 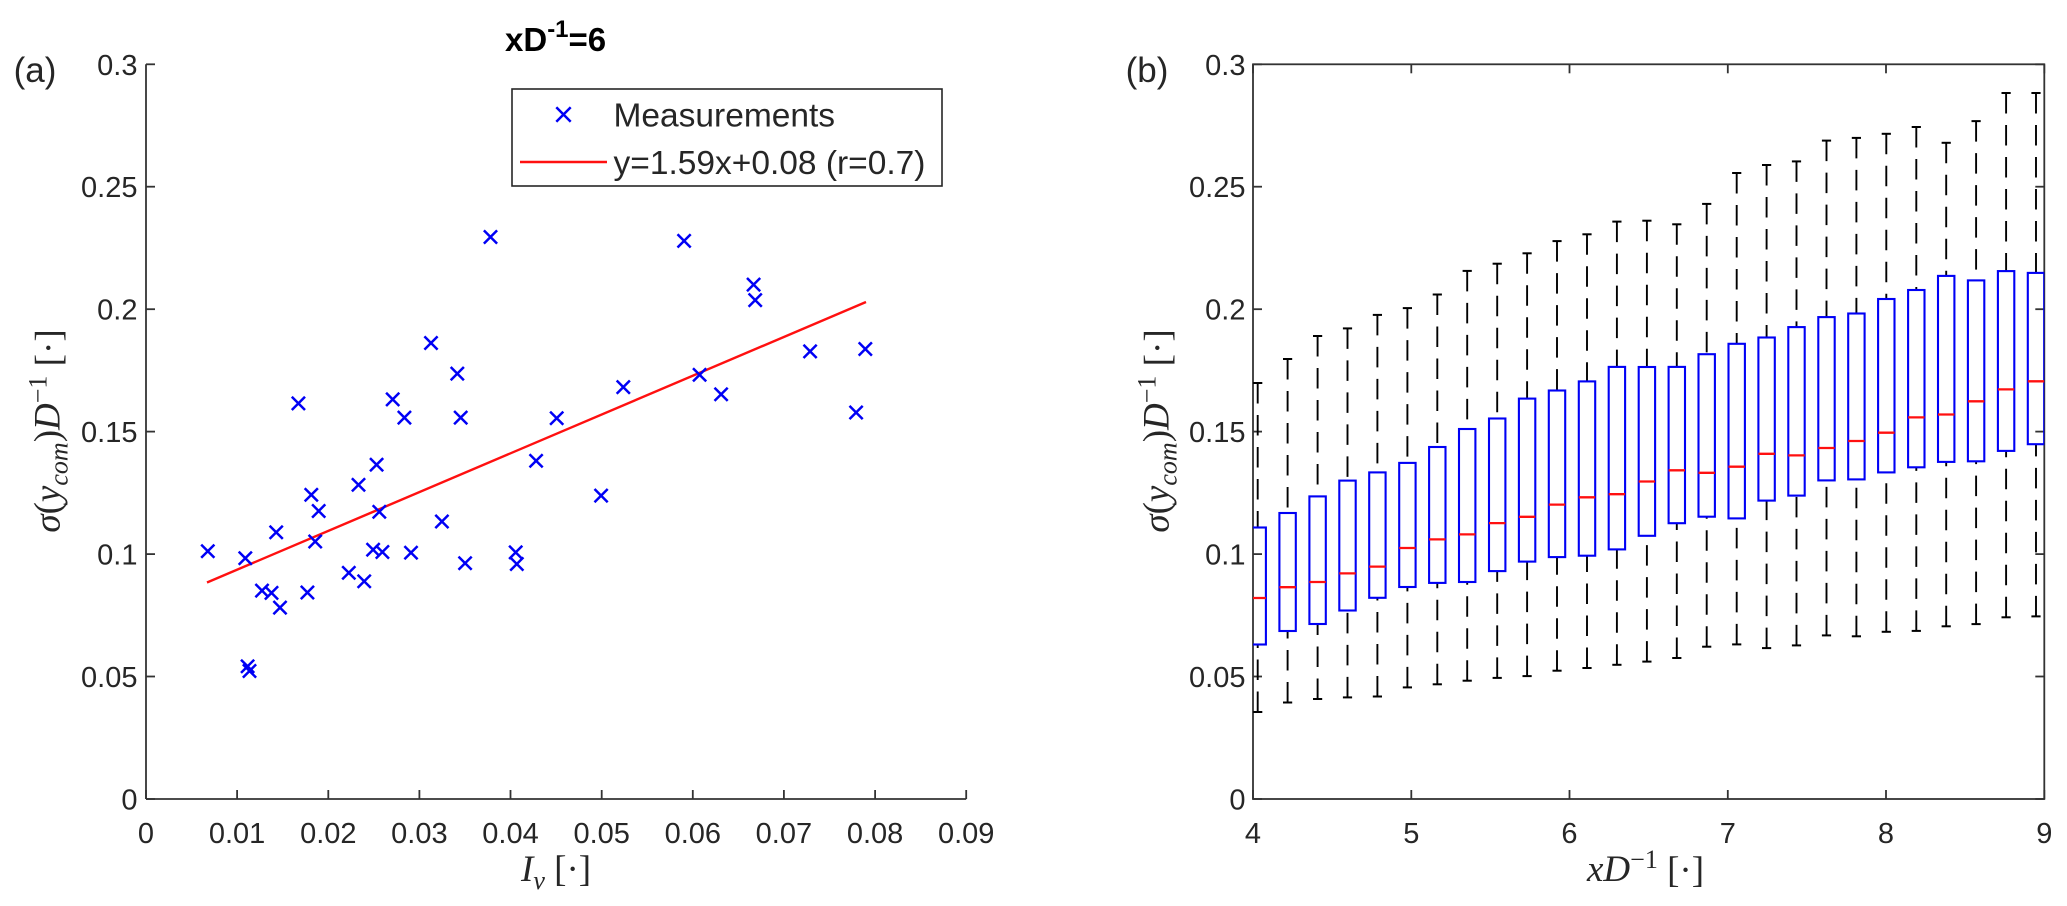 What do you see at coordinates (725, 116) in the screenshot?
I see `svg-text: Measurements` at bounding box center [725, 116].